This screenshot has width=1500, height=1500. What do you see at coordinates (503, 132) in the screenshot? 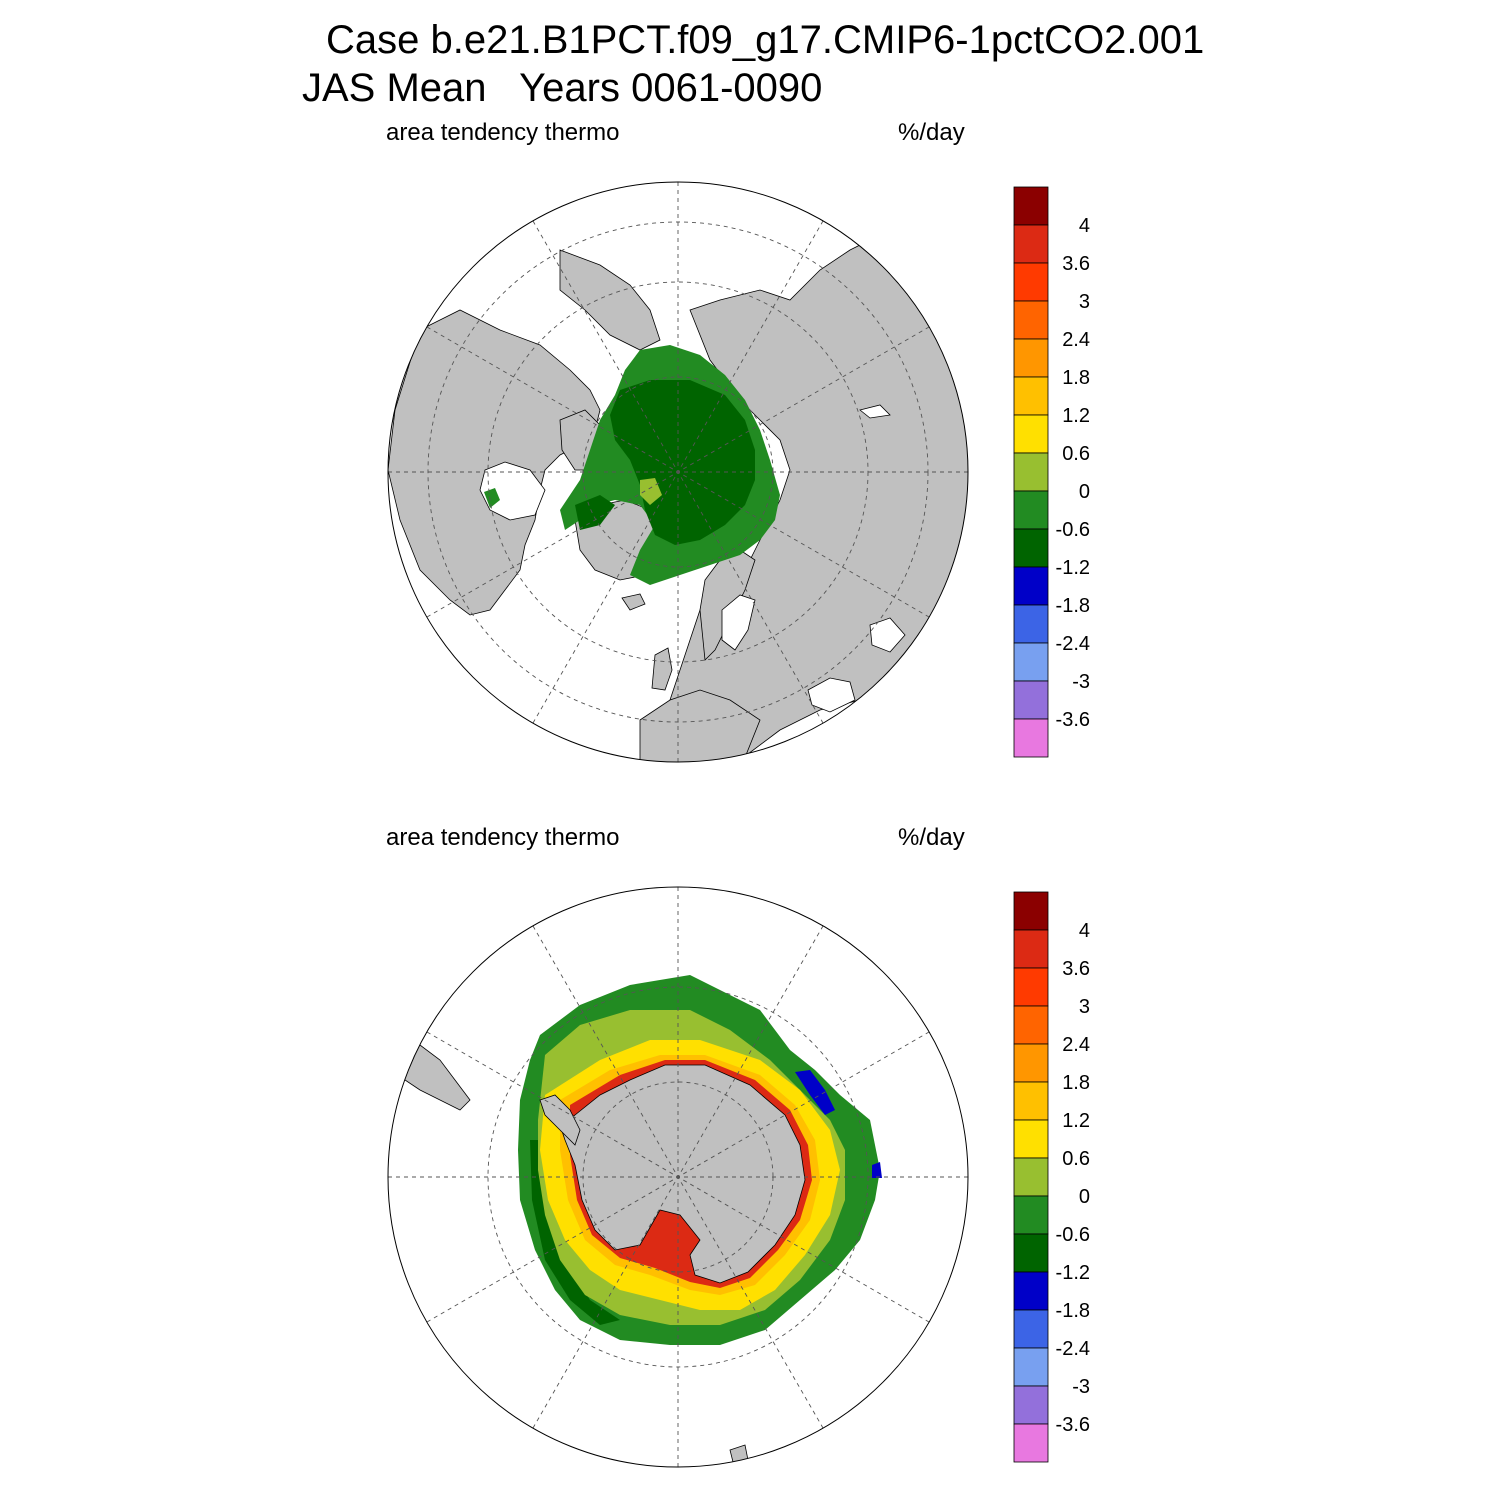
I see `north-panel-variable-label: area tendency thermo` at bounding box center [503, 132].